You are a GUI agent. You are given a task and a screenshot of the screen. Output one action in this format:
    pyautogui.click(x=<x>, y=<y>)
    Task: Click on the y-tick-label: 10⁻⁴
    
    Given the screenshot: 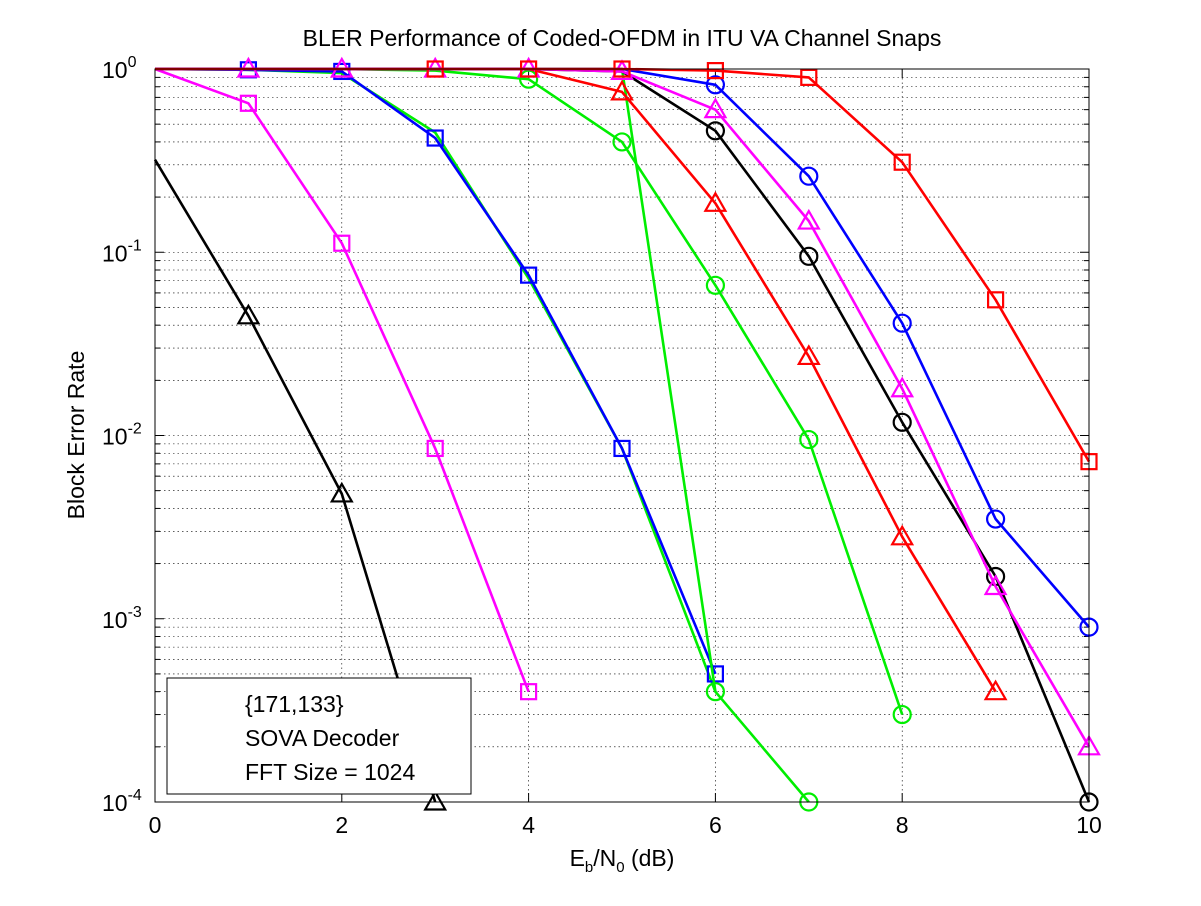 What is the action you would take?
    pyautogui.click(x=122, y=801)
    